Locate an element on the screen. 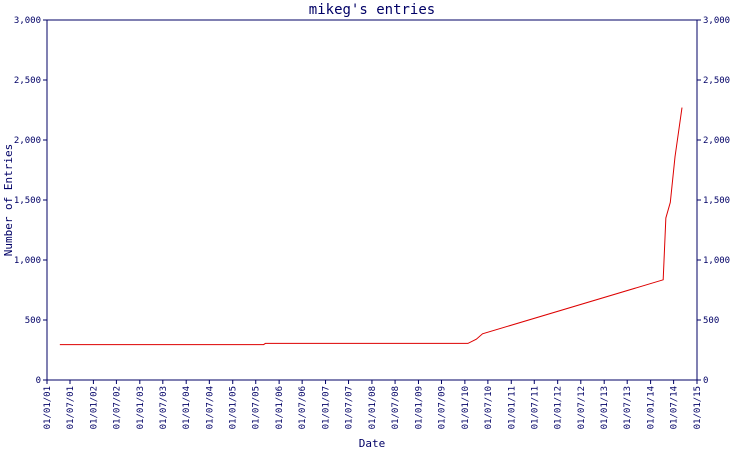 This screenshot has height=450, width=750. x-tick-label: 01/01/14 is located at coordinates (652, 407).